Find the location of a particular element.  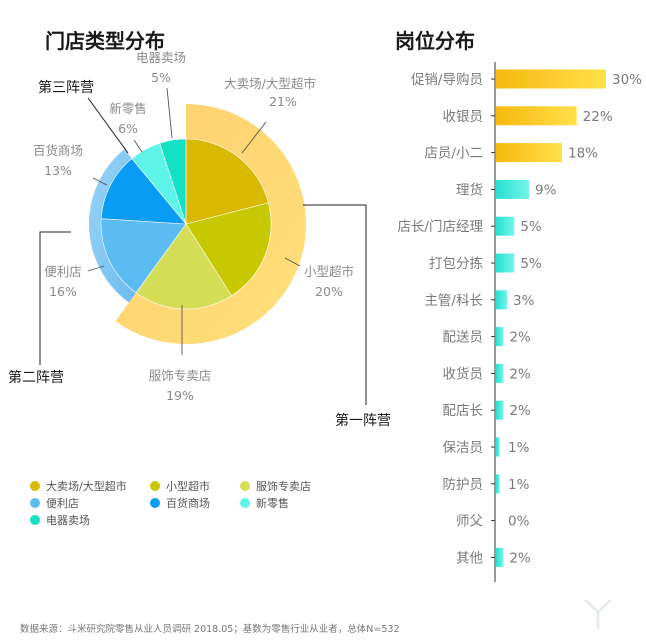

bar-value-14: 2% is located at coordinates (520, 558).